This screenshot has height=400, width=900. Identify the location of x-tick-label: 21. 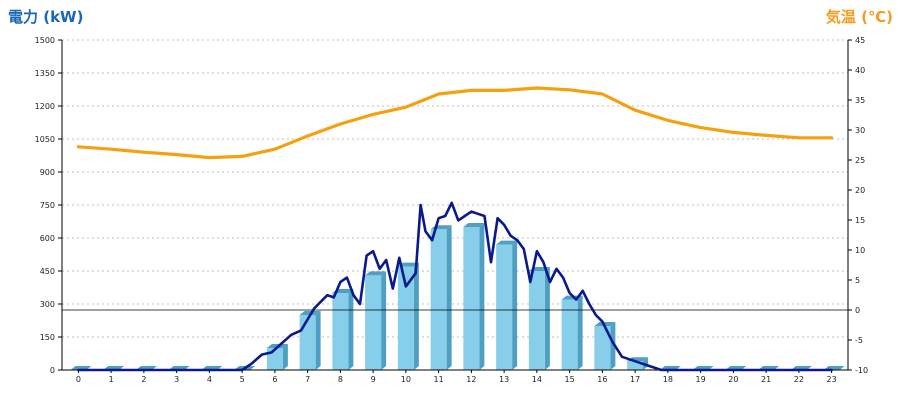
(766, 379).